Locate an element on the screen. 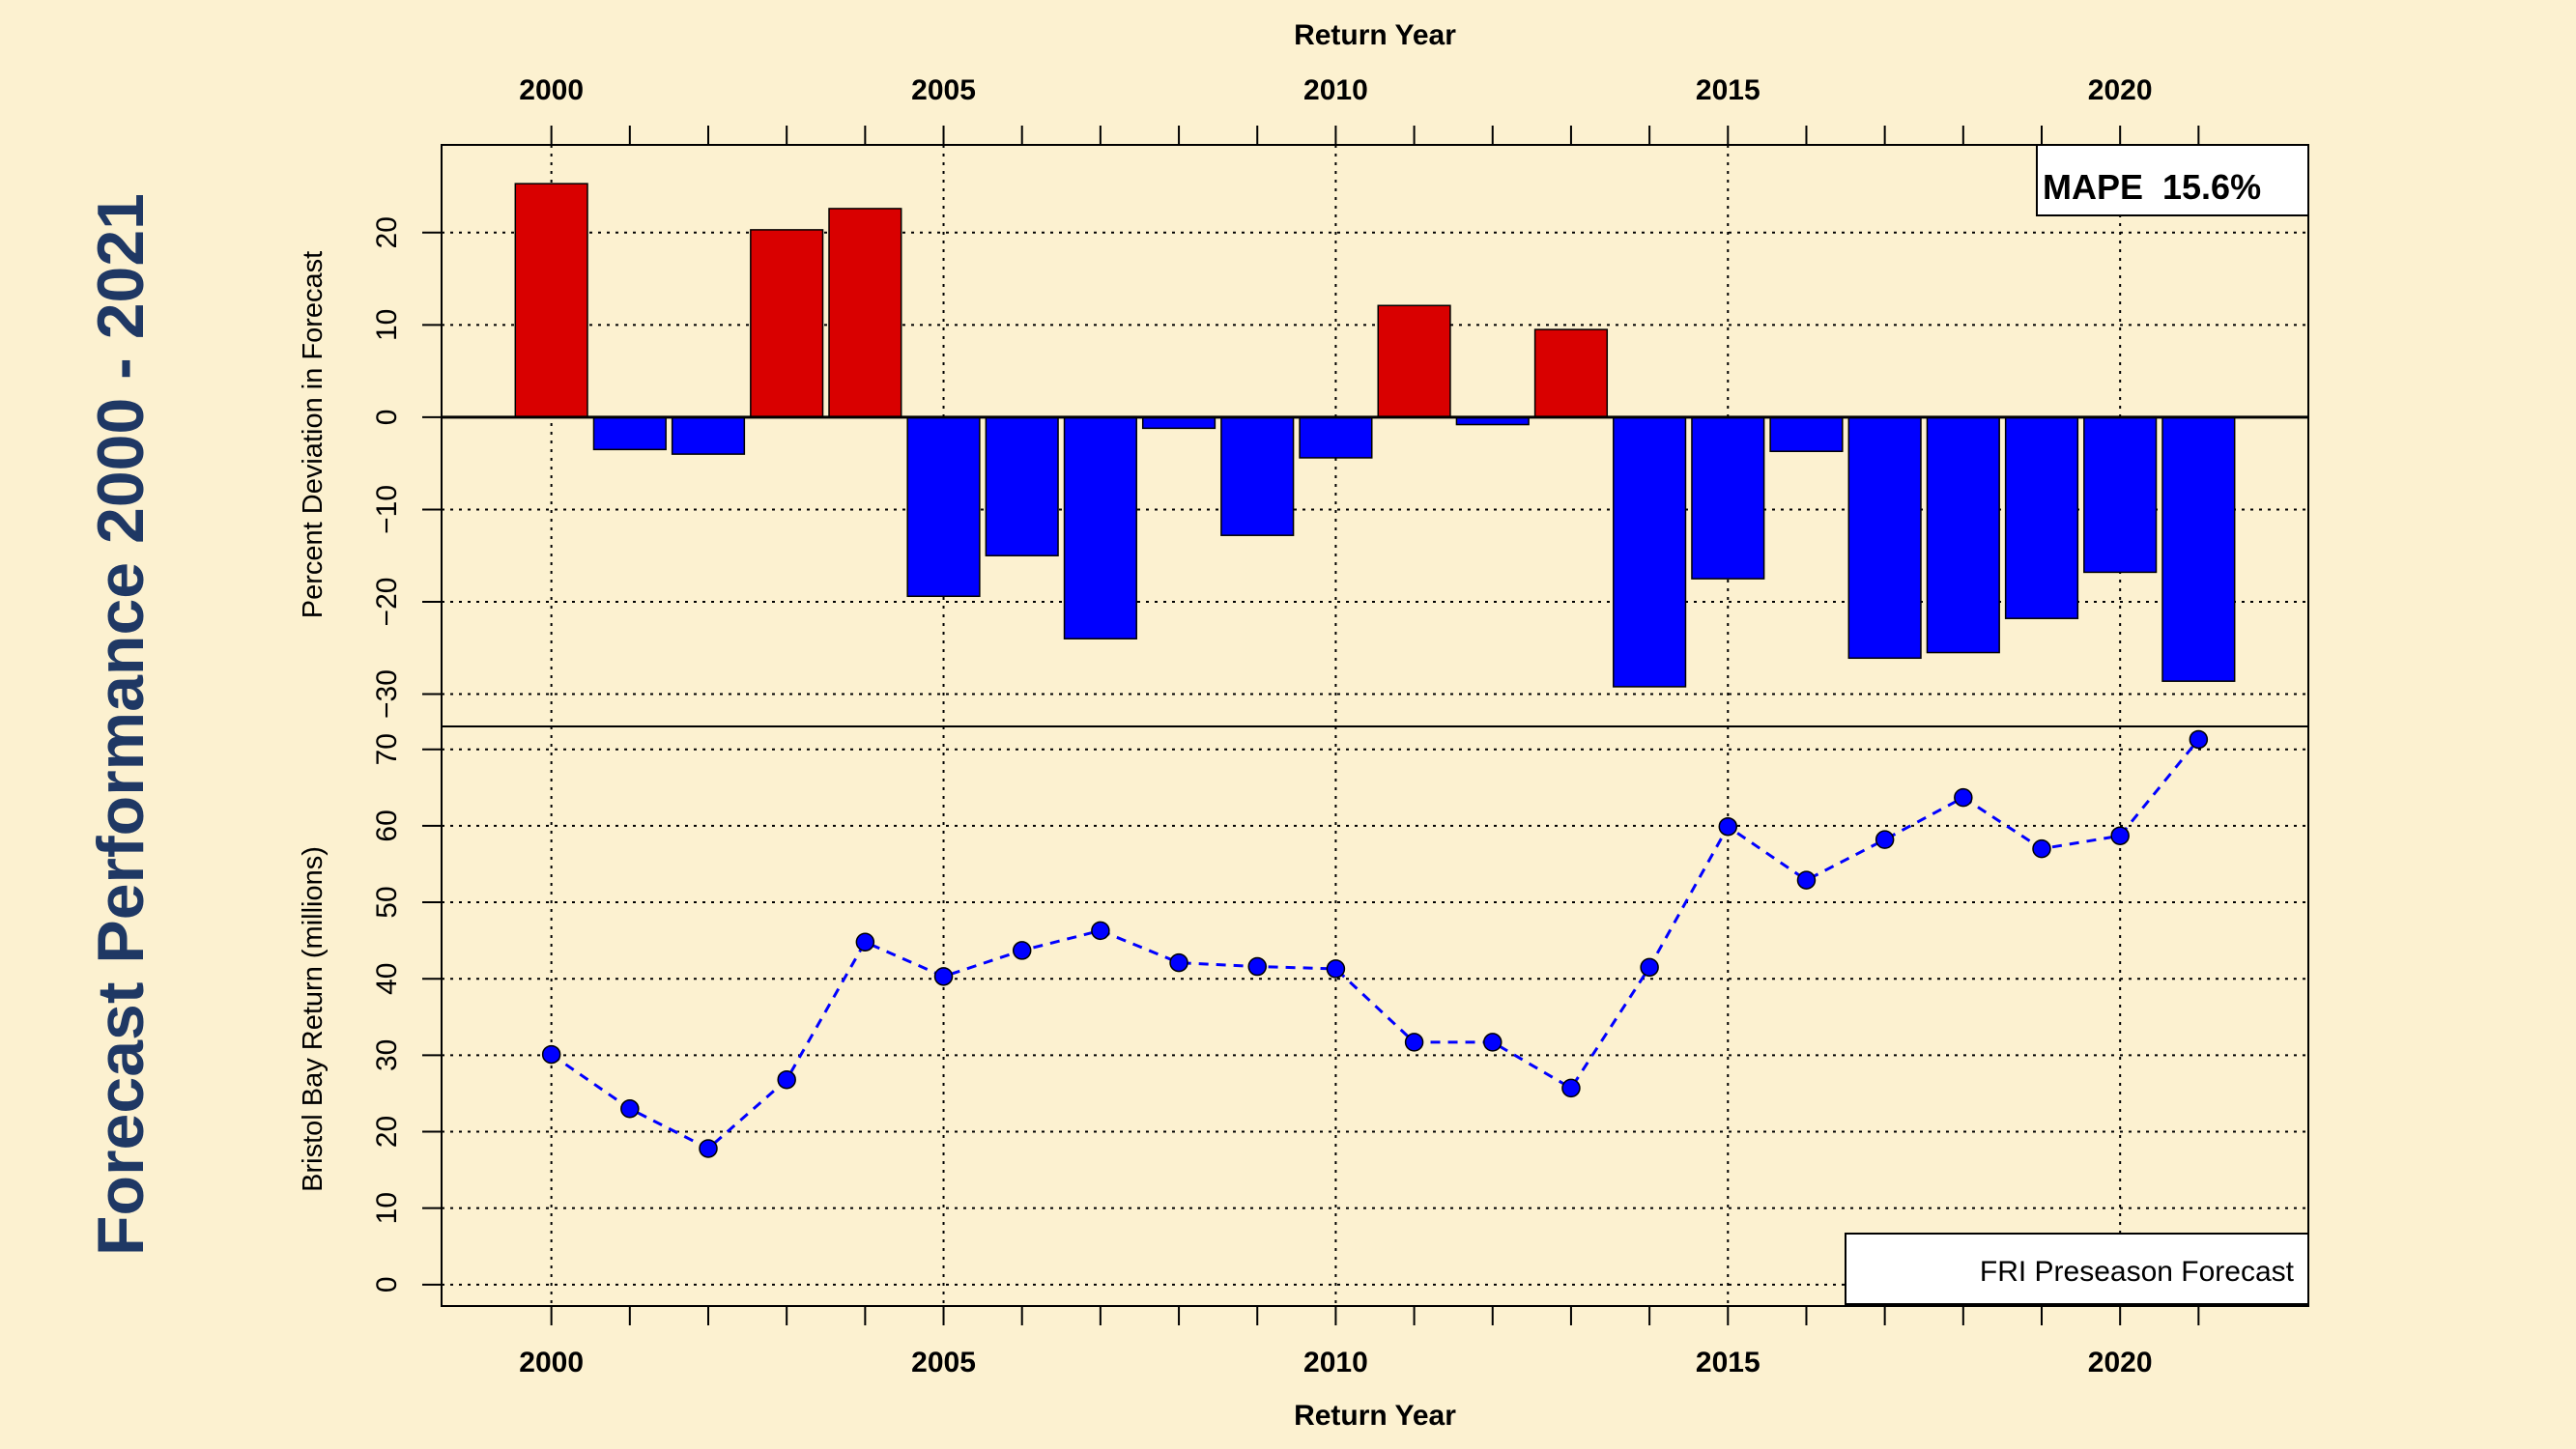 The image size is (2576, 1449). line-y-tick-label: 20 is located at coordinates (387, 1132).